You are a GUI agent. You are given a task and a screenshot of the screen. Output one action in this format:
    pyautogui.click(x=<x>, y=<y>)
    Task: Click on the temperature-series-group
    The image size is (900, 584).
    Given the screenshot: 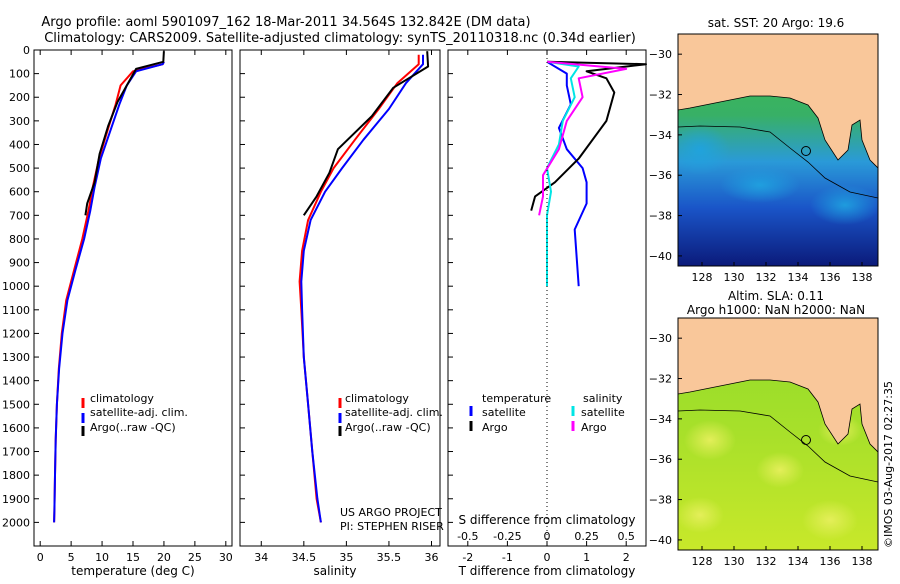 What is the action you would take?
    pyautogui.click(x=109, y=287)
    